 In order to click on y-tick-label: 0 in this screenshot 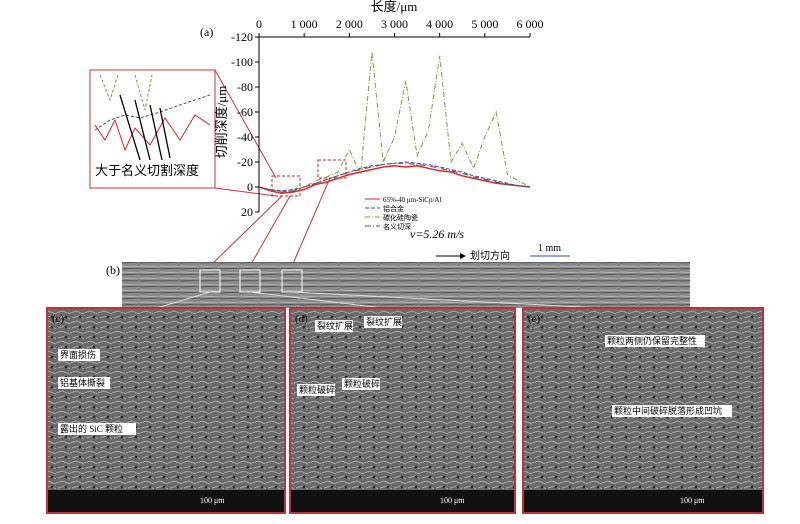, I will do `click(250, 187)`.